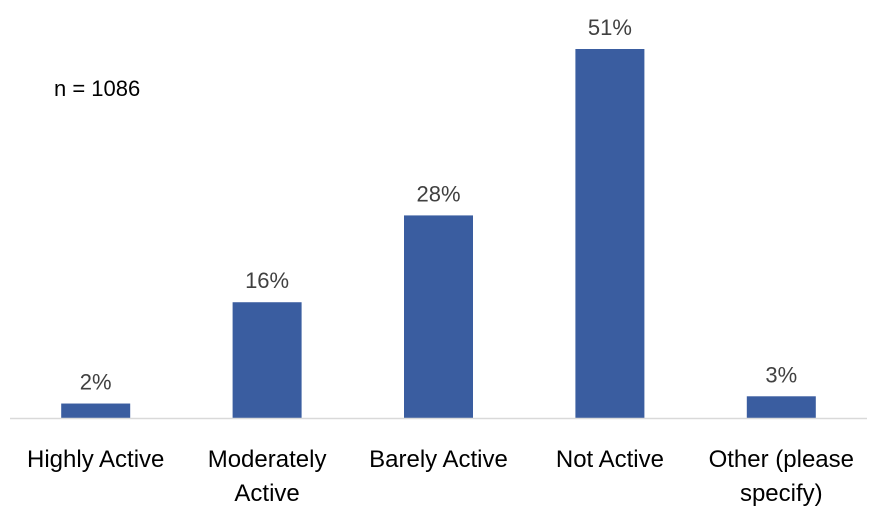 The image size is (877, 510). What do you see at coordinates (610, 27) in the screenshot?
I see `data-label-3: 51%` at bounding box center [610, 27].